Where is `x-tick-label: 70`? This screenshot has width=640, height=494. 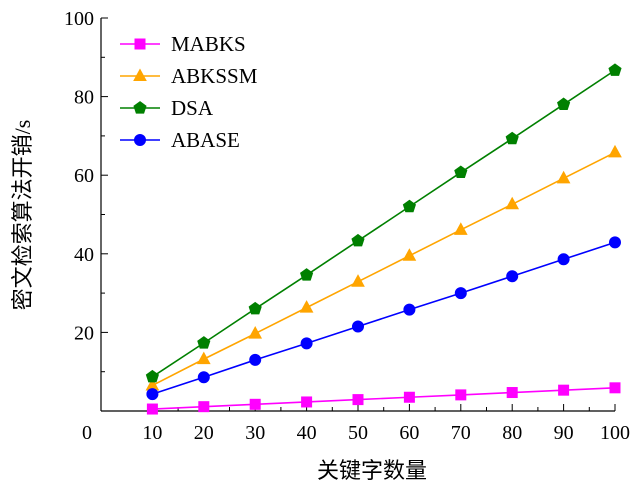 x-tick-label: 70 is located at coordinates (461, 433).